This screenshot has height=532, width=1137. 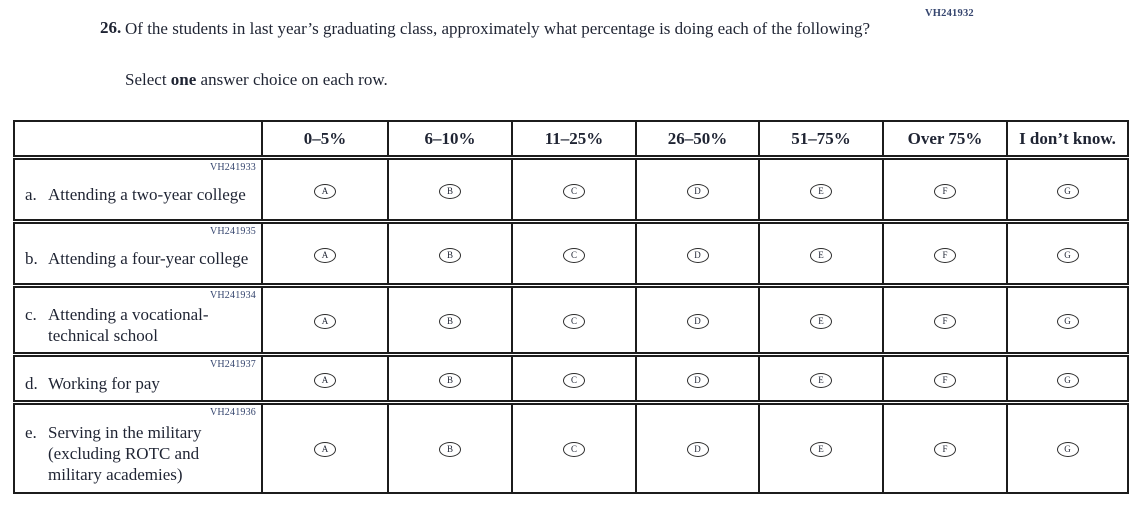 What do you see at coordinates (31, 258) in the screenshot?
I see `row-prefix: b.` at bounding box center [31, 258].